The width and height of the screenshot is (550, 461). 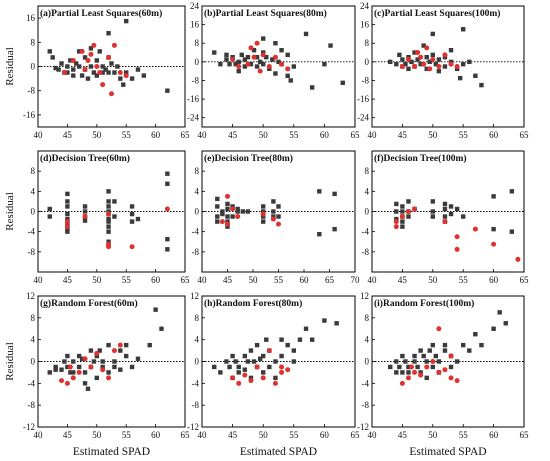 I want to click on x-tick-label: 65, so click(x=525, y=435).